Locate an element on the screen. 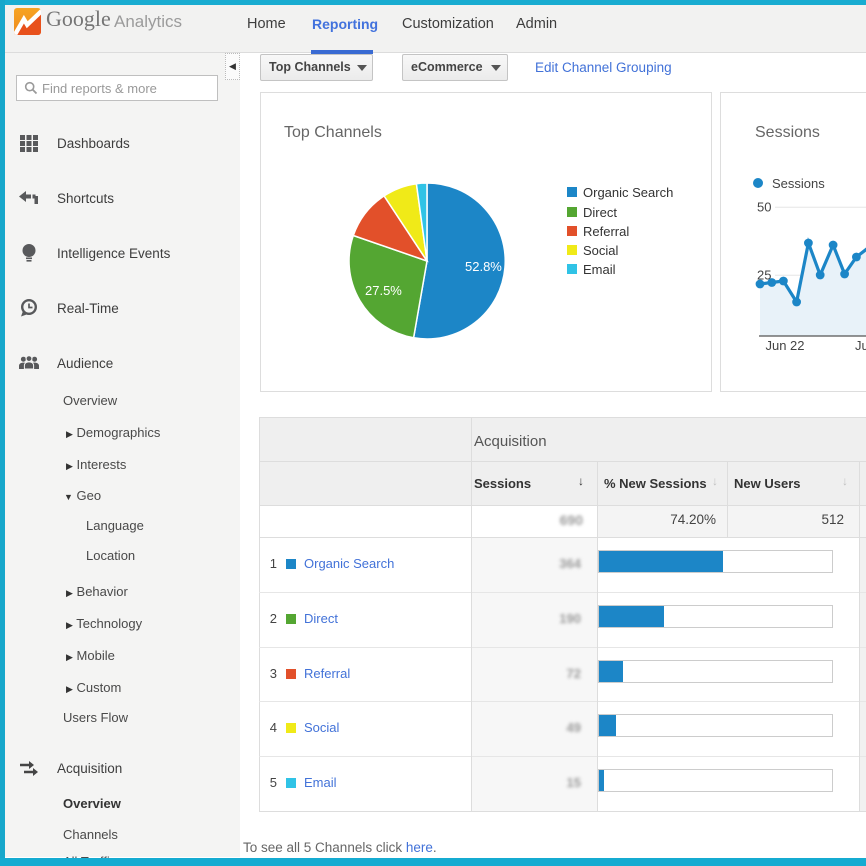 The width and height of the screenshot is (866, 866). svg-text: 50 is located at coordinates (764, 207).